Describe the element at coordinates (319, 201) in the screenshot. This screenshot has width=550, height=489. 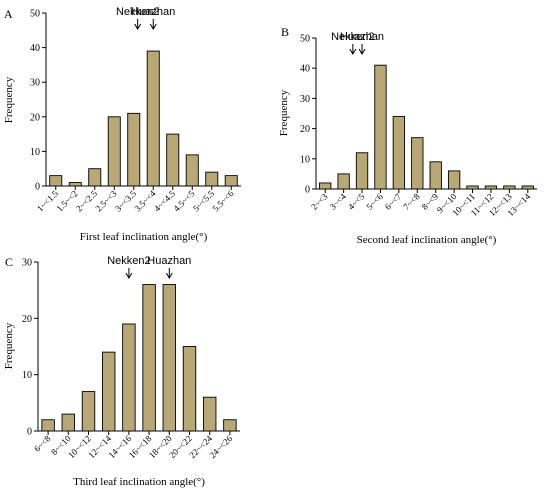
I see `x-tick-label: 2~<3` at that location.